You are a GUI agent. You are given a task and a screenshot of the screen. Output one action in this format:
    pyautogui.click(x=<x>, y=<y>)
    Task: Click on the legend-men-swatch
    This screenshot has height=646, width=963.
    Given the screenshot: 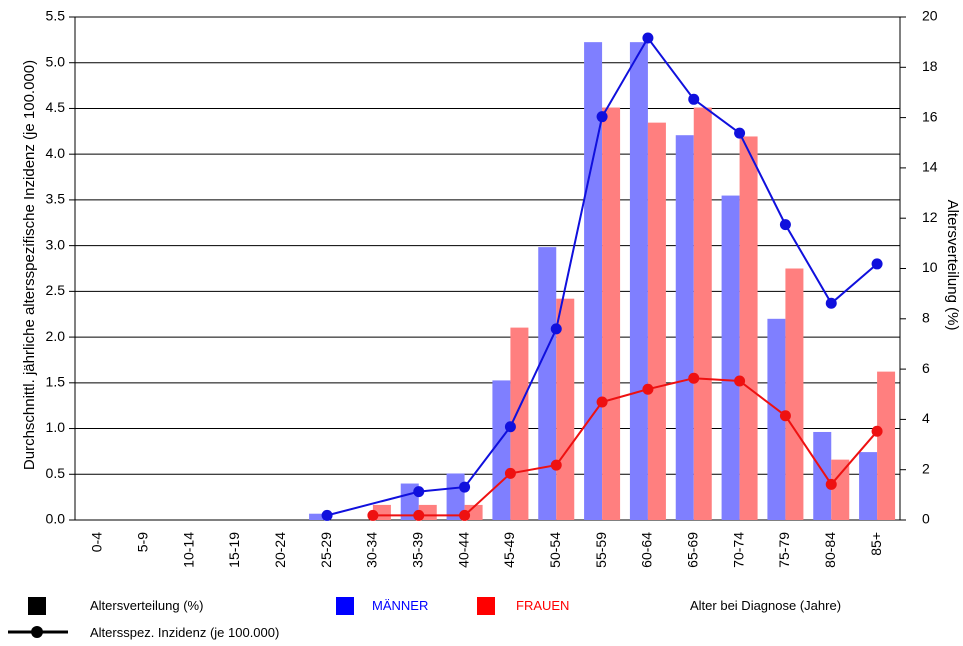 What is the action you would take?
    pyautogui.click(x=345, y=606)
    